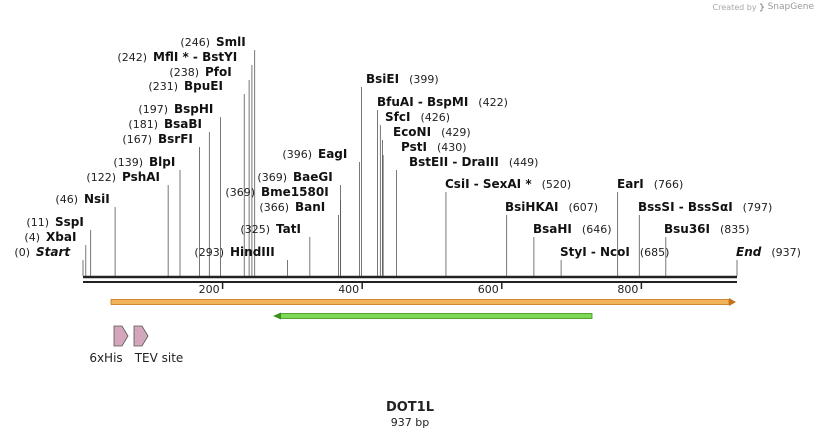 The height and width of the screenshot is (439, 820). I want to click on orf-bar, so click(420, 302).